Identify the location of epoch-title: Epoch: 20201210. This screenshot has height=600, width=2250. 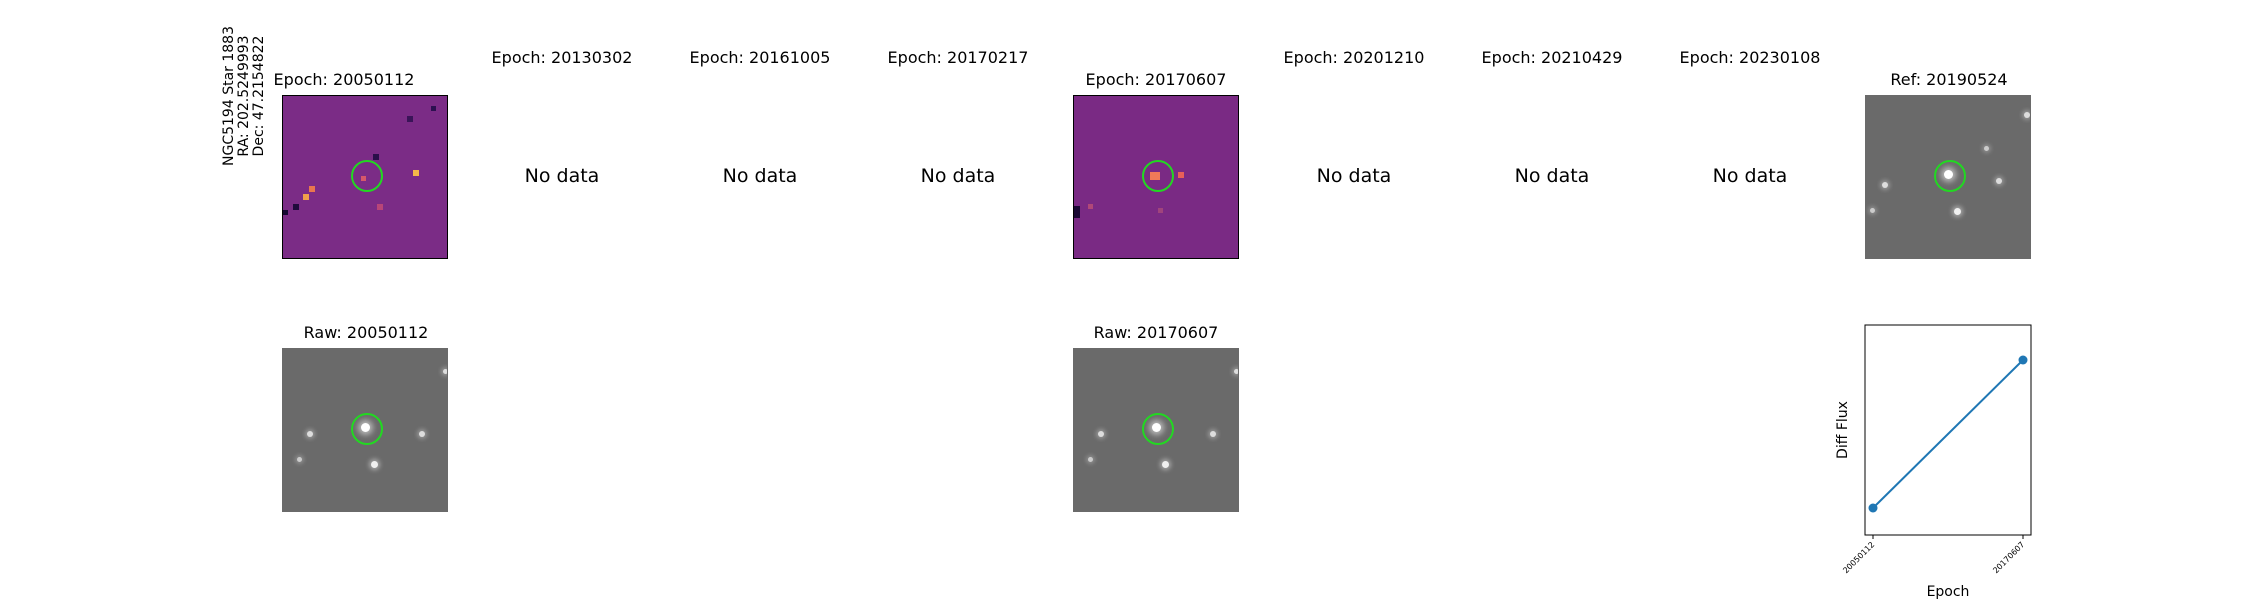
(1354, 57).